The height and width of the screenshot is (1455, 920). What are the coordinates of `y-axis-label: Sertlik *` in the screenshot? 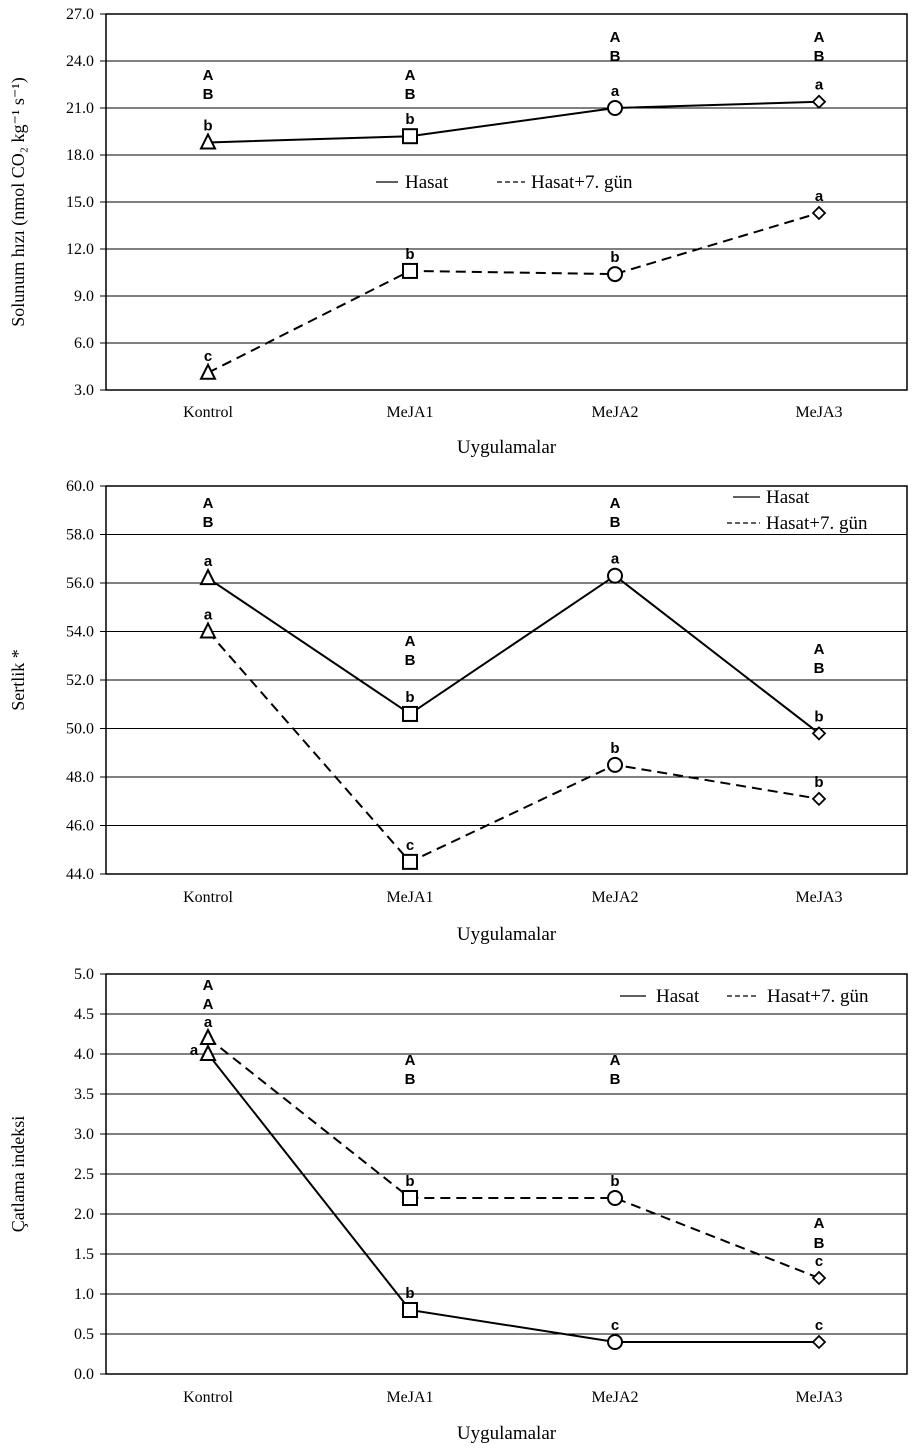 It's located at (18, 680).